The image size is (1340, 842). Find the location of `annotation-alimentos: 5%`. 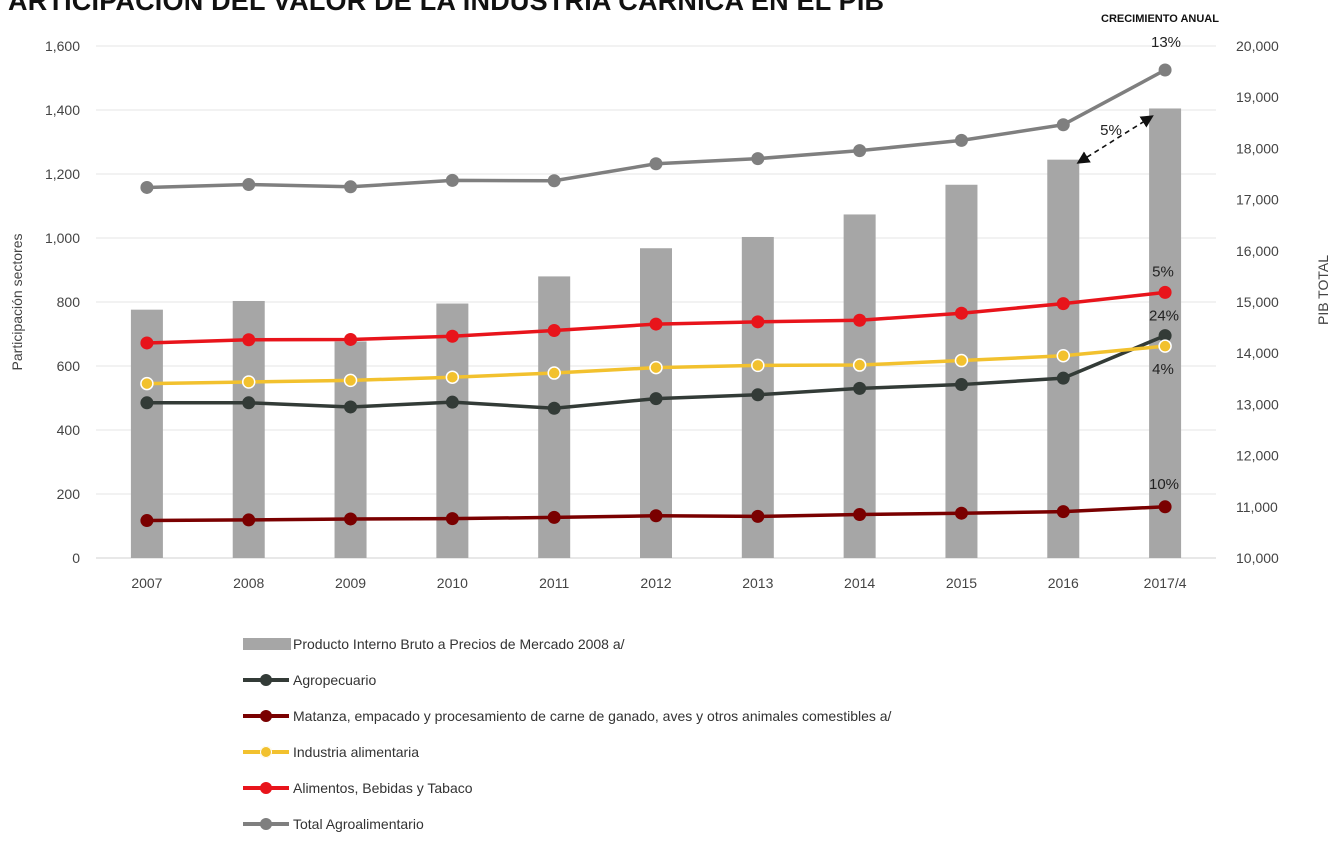

annotation-alimentos: 5% is located at coordinates (1163, 271).